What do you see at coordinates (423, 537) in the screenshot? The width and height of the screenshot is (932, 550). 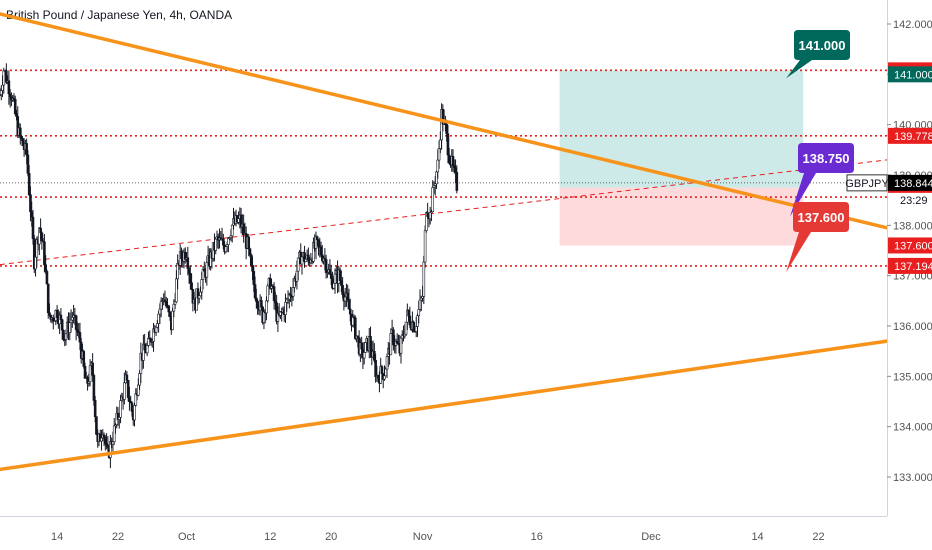 I see `x-tick-label: Nov` at bounding box center [423, 537].